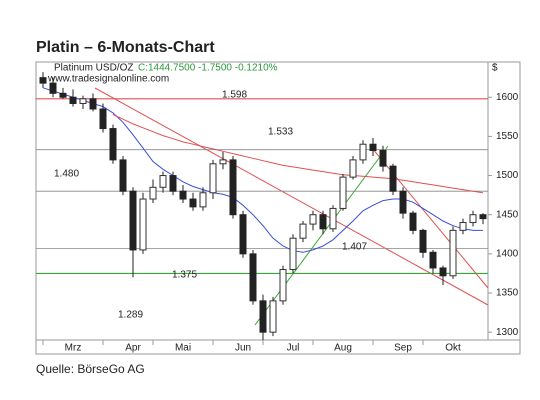 This screenshot has height=400, width=540. What do you see at coordinates (234, 95) in the screenshot?
I see `level-label: 1.598` at bounding box center [234, 95].